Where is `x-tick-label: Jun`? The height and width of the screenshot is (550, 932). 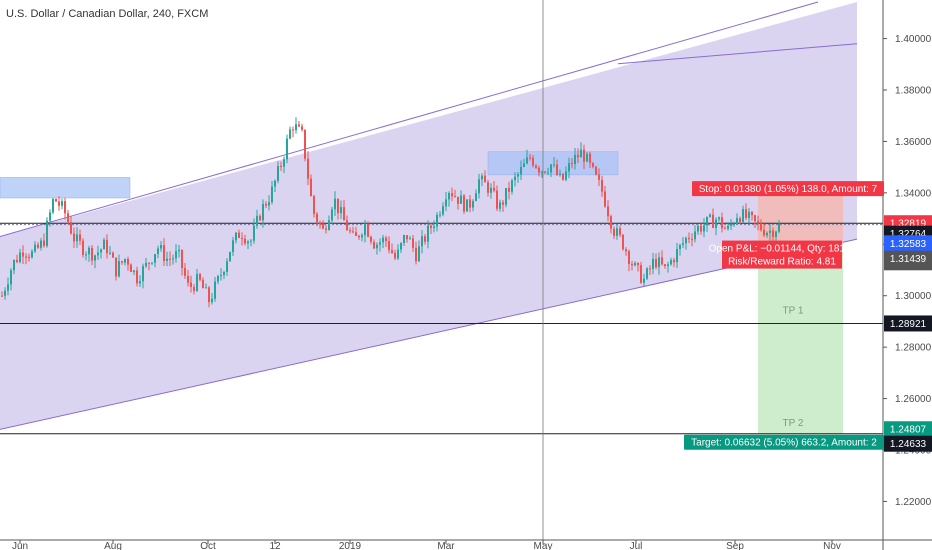 x-tick-label: Jun is located at coordinates (20, 545).